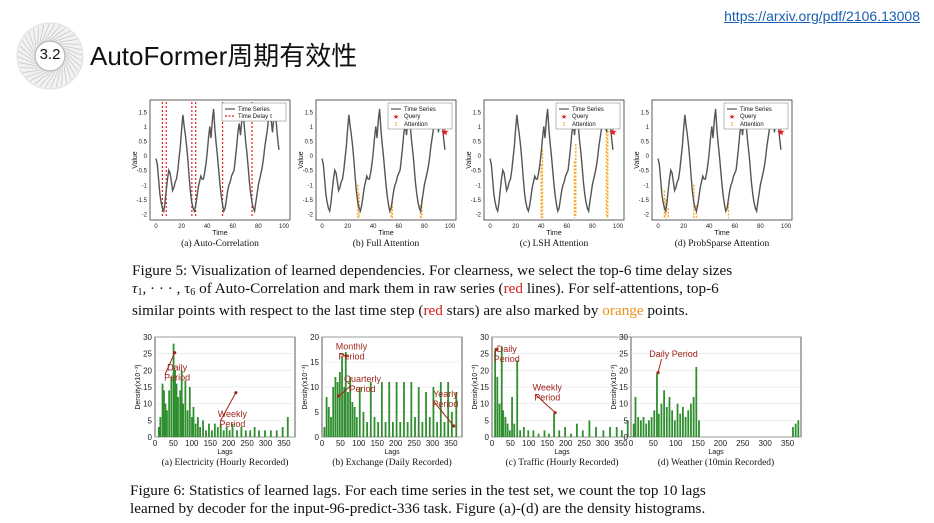  What do you see at coordinates (484, 354) in the screenshot?
I see `fig6-ytick: 25` at bounding box center [484, 354].